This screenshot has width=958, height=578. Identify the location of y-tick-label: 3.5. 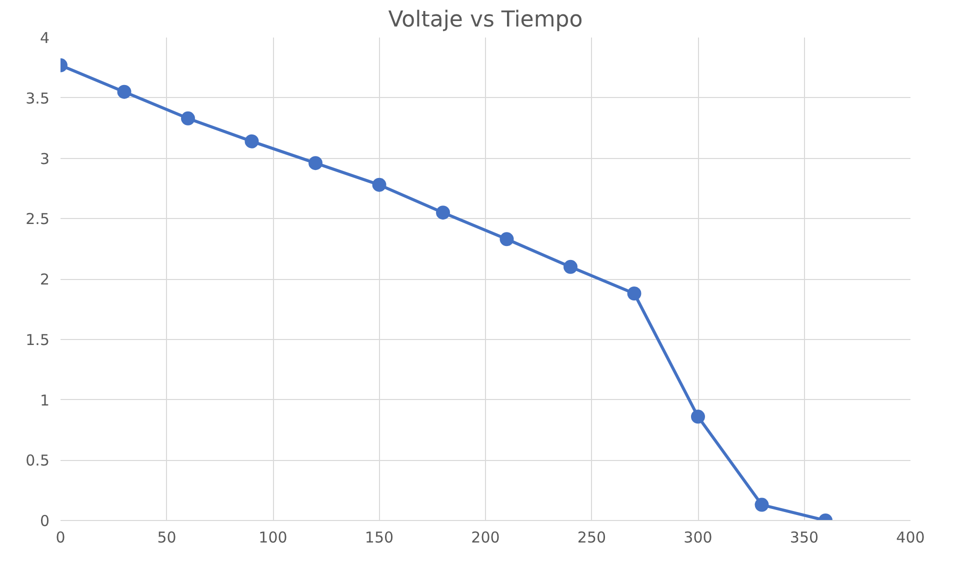
(38, 98).